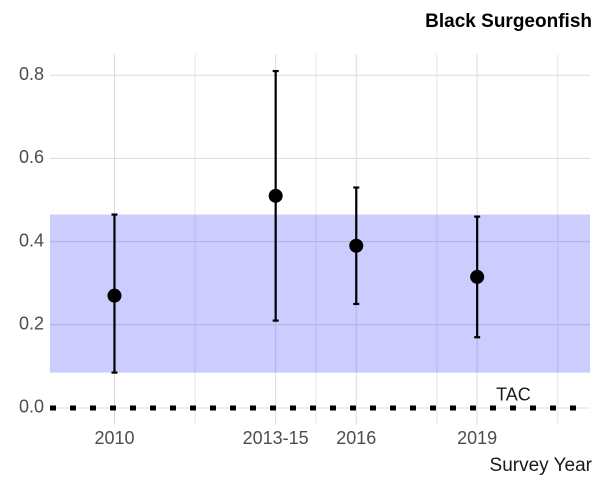  I want to click on y-tick-label: 0.6, so click(31, 157).